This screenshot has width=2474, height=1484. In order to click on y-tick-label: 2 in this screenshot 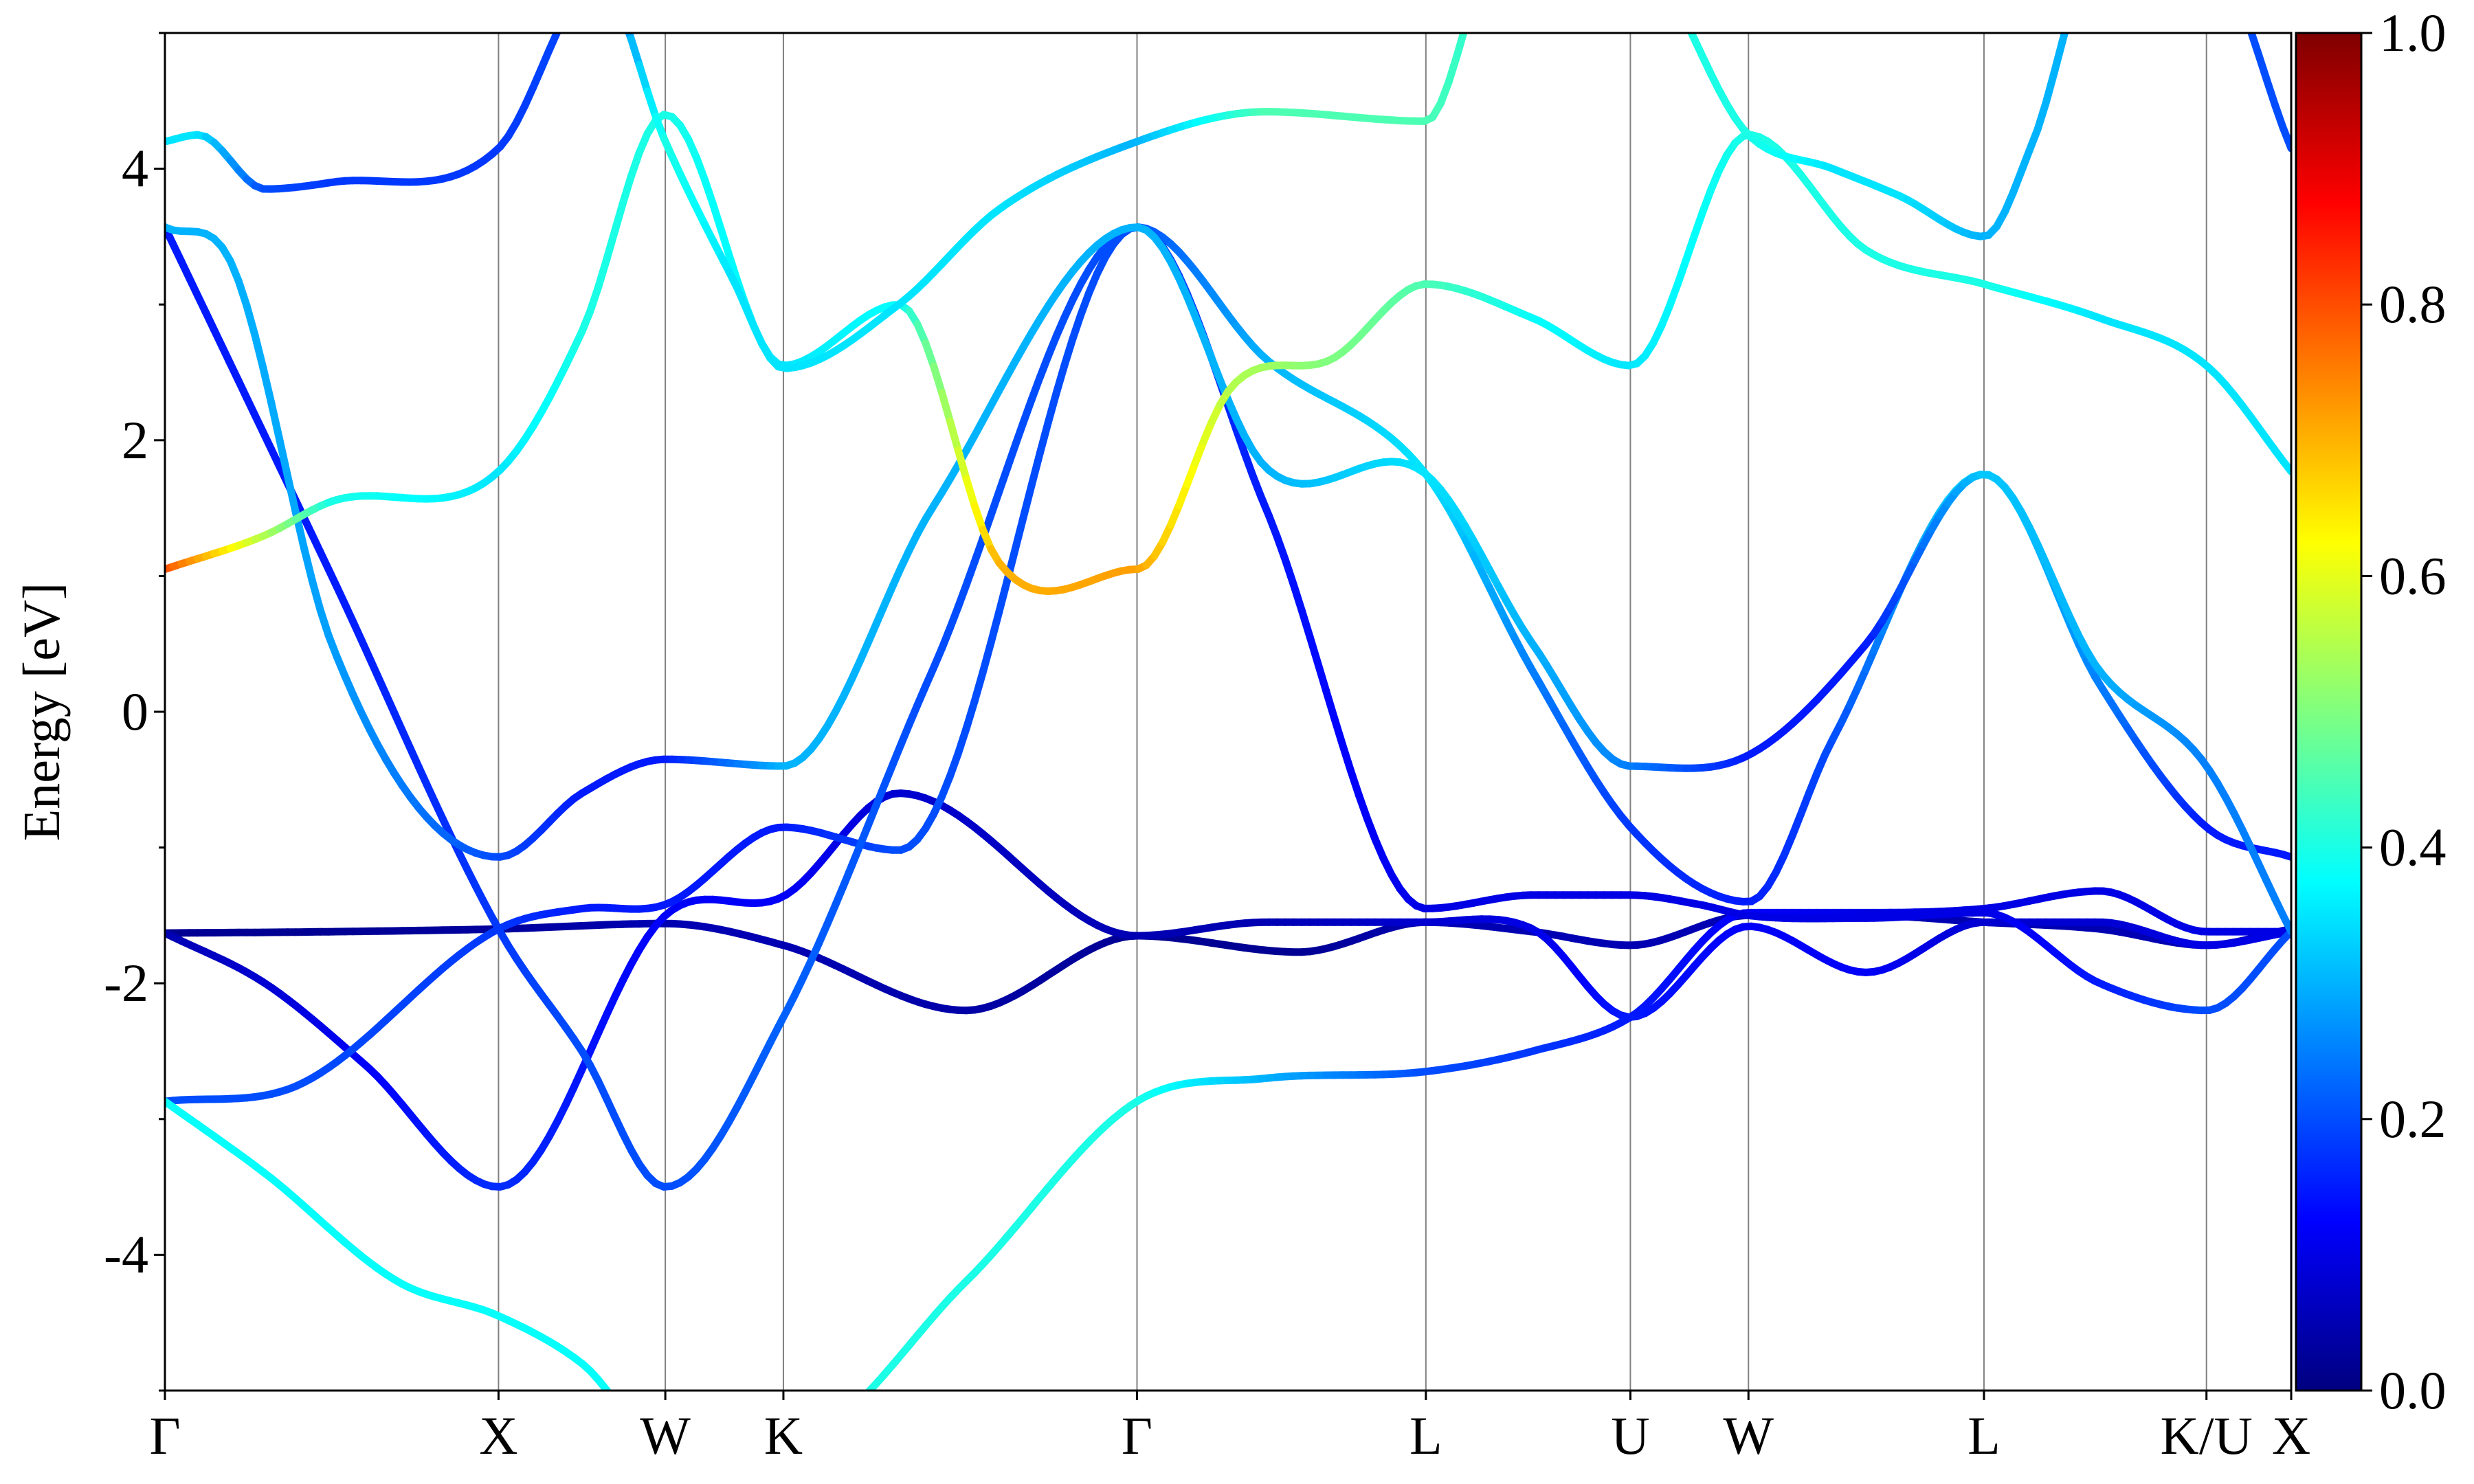, I will do `click(135, 440)`.